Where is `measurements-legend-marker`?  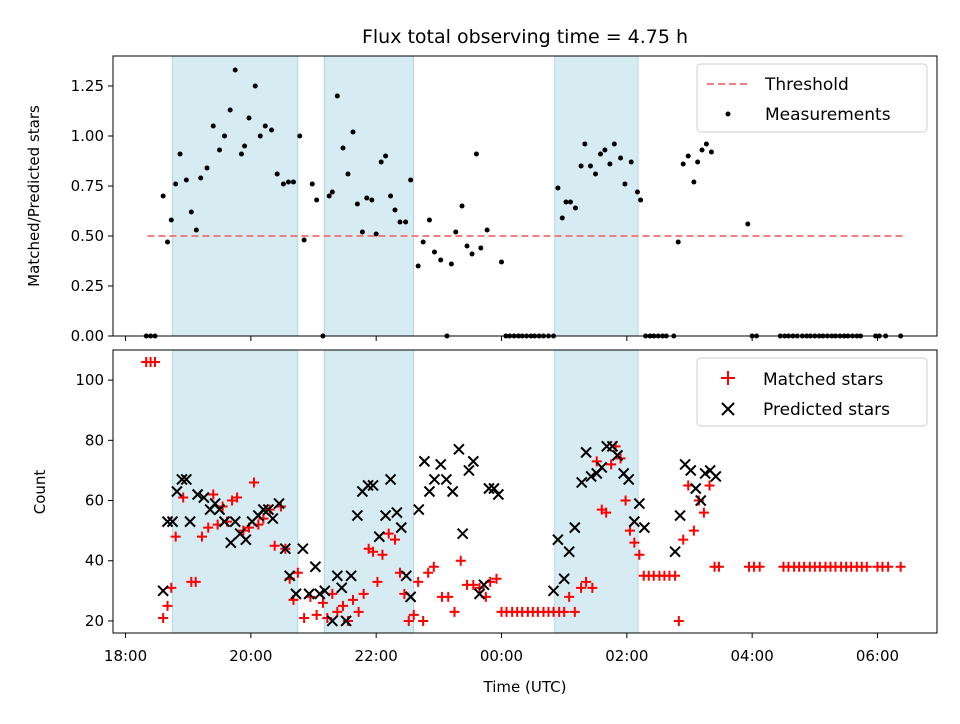
measurements-legend-marker is located at coordinates (728, 114).